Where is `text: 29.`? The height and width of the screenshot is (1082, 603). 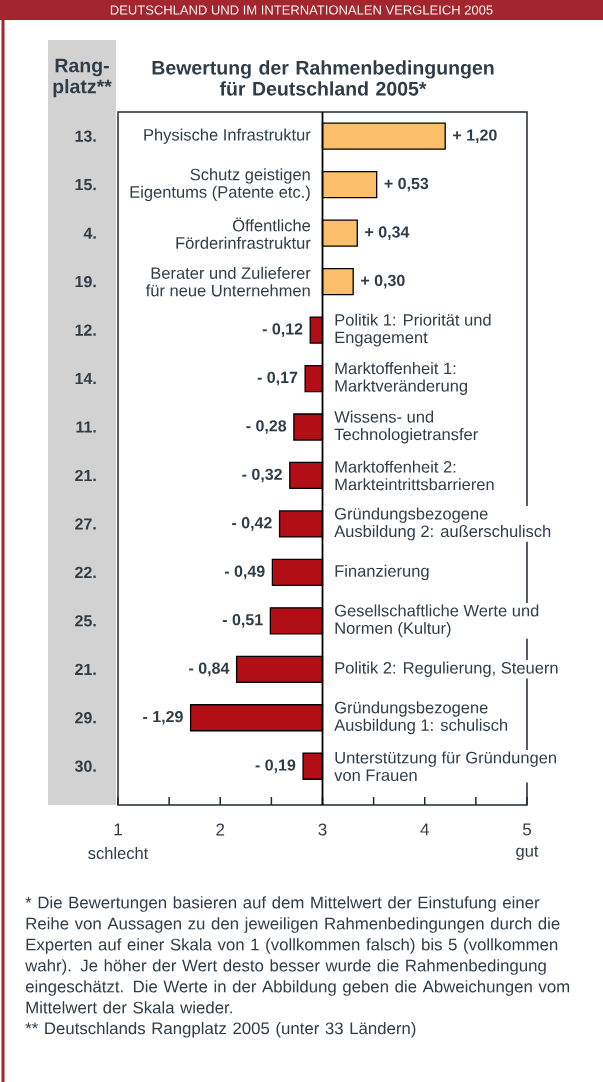 text: 29. is located at coordinates (85, 718).